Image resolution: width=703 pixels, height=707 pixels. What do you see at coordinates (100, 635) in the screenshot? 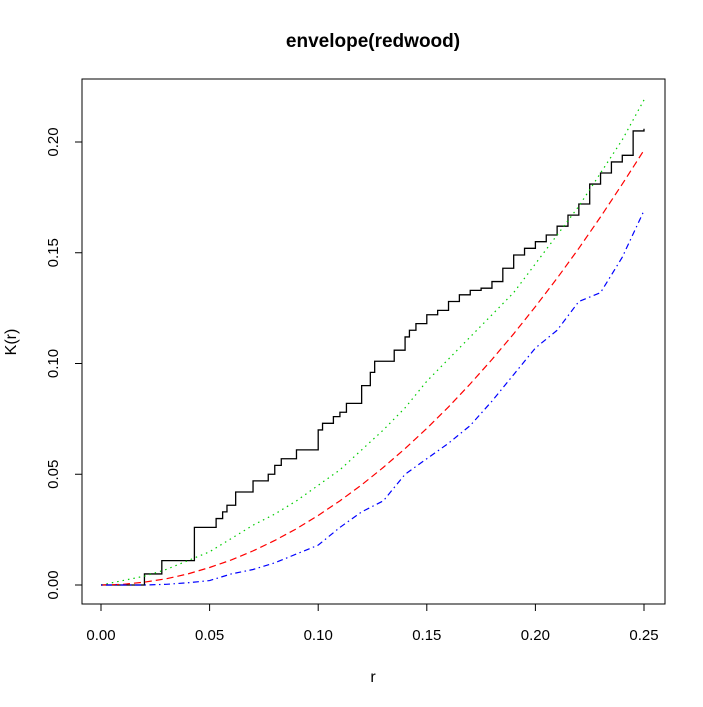
I see `x-tick-label: 0.00` at bounding box center [100, 635].